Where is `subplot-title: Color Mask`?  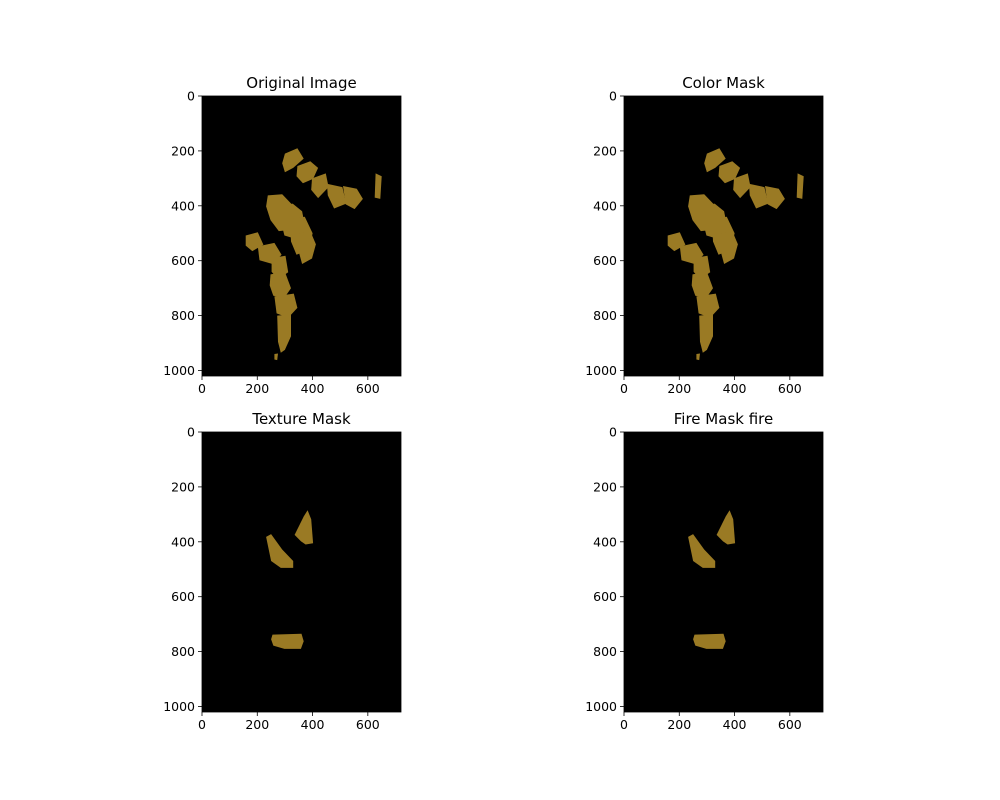
subplot-title: Color Mask is located at coordinates (723, 83).